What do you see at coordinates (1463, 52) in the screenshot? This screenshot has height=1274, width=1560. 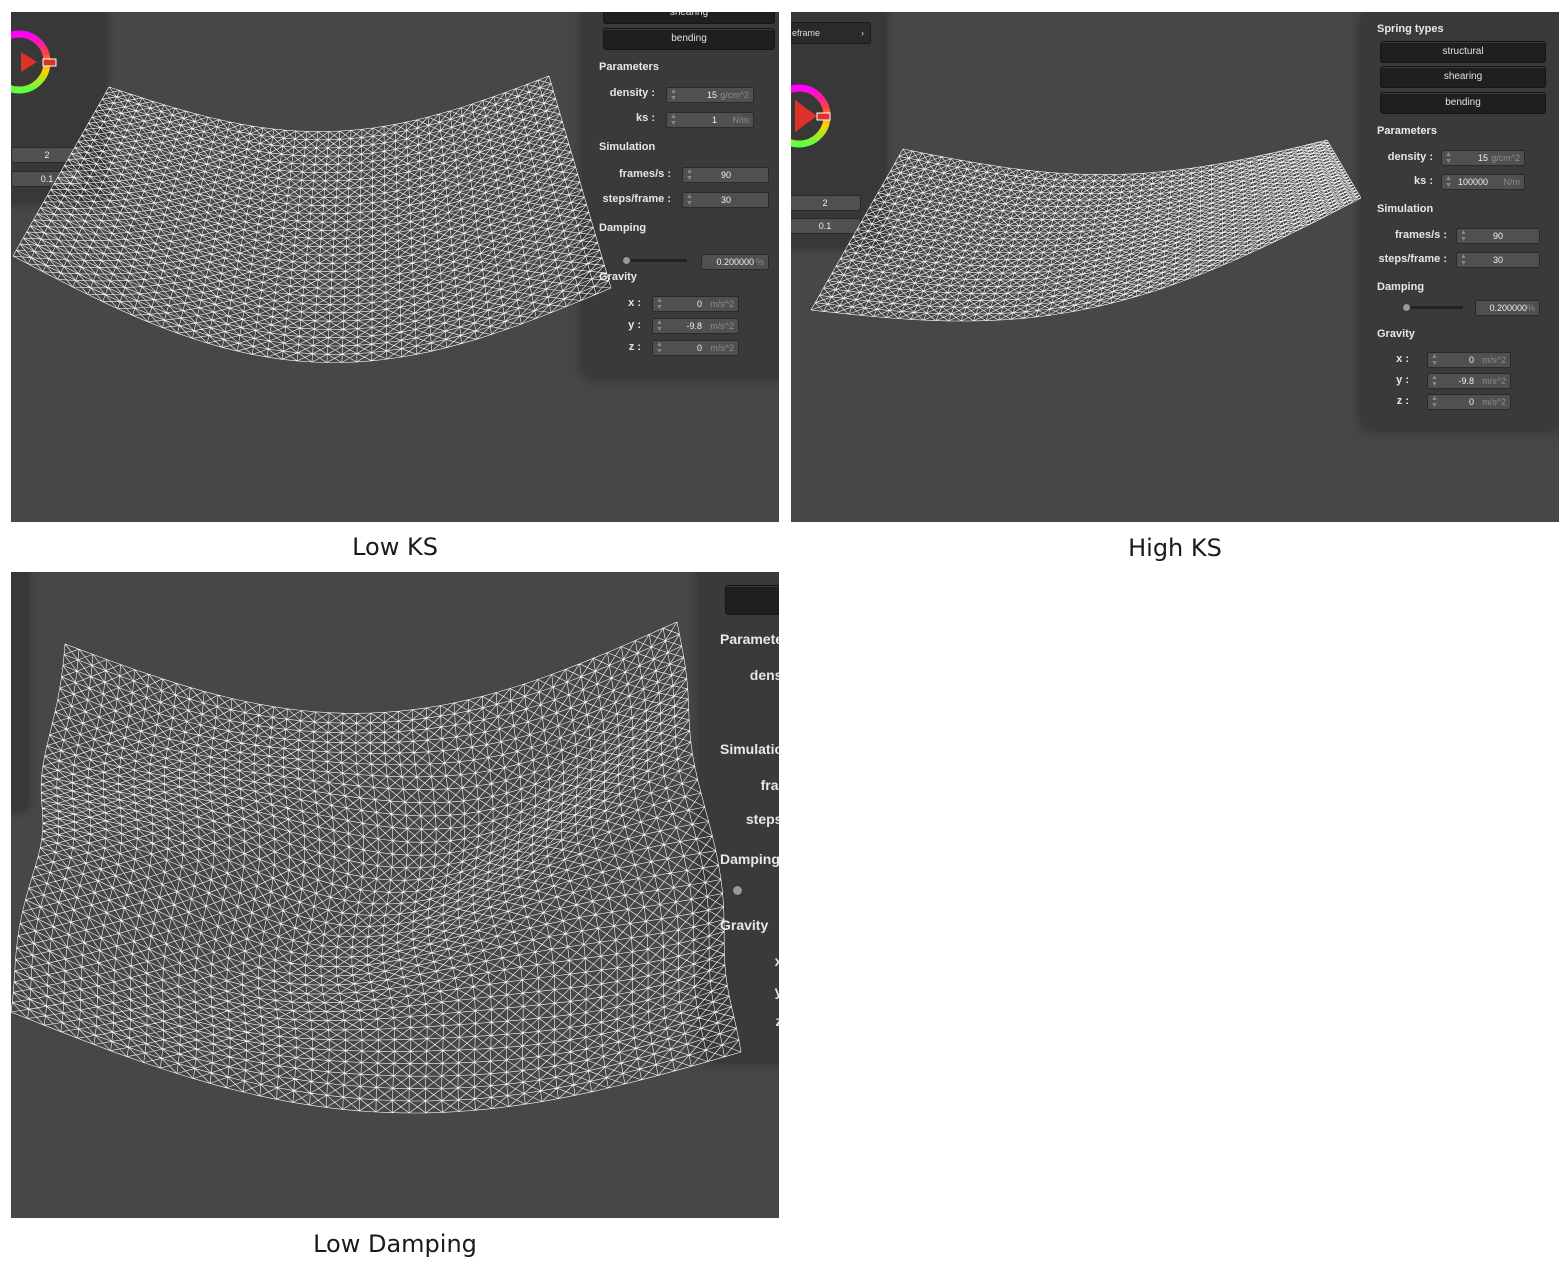 I see `structural-button: structural` at bounding box center [1463, 52].